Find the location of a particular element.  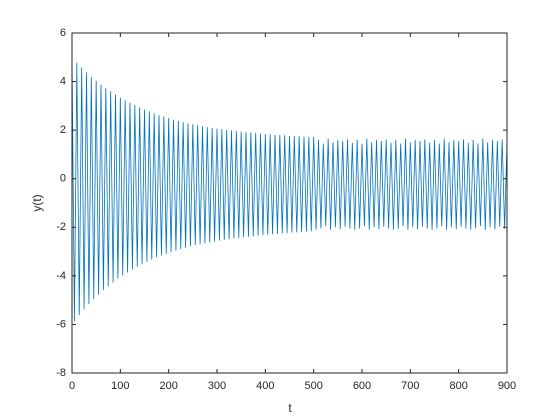

y-tick-label: 6 is located at coordinates (63, 33).